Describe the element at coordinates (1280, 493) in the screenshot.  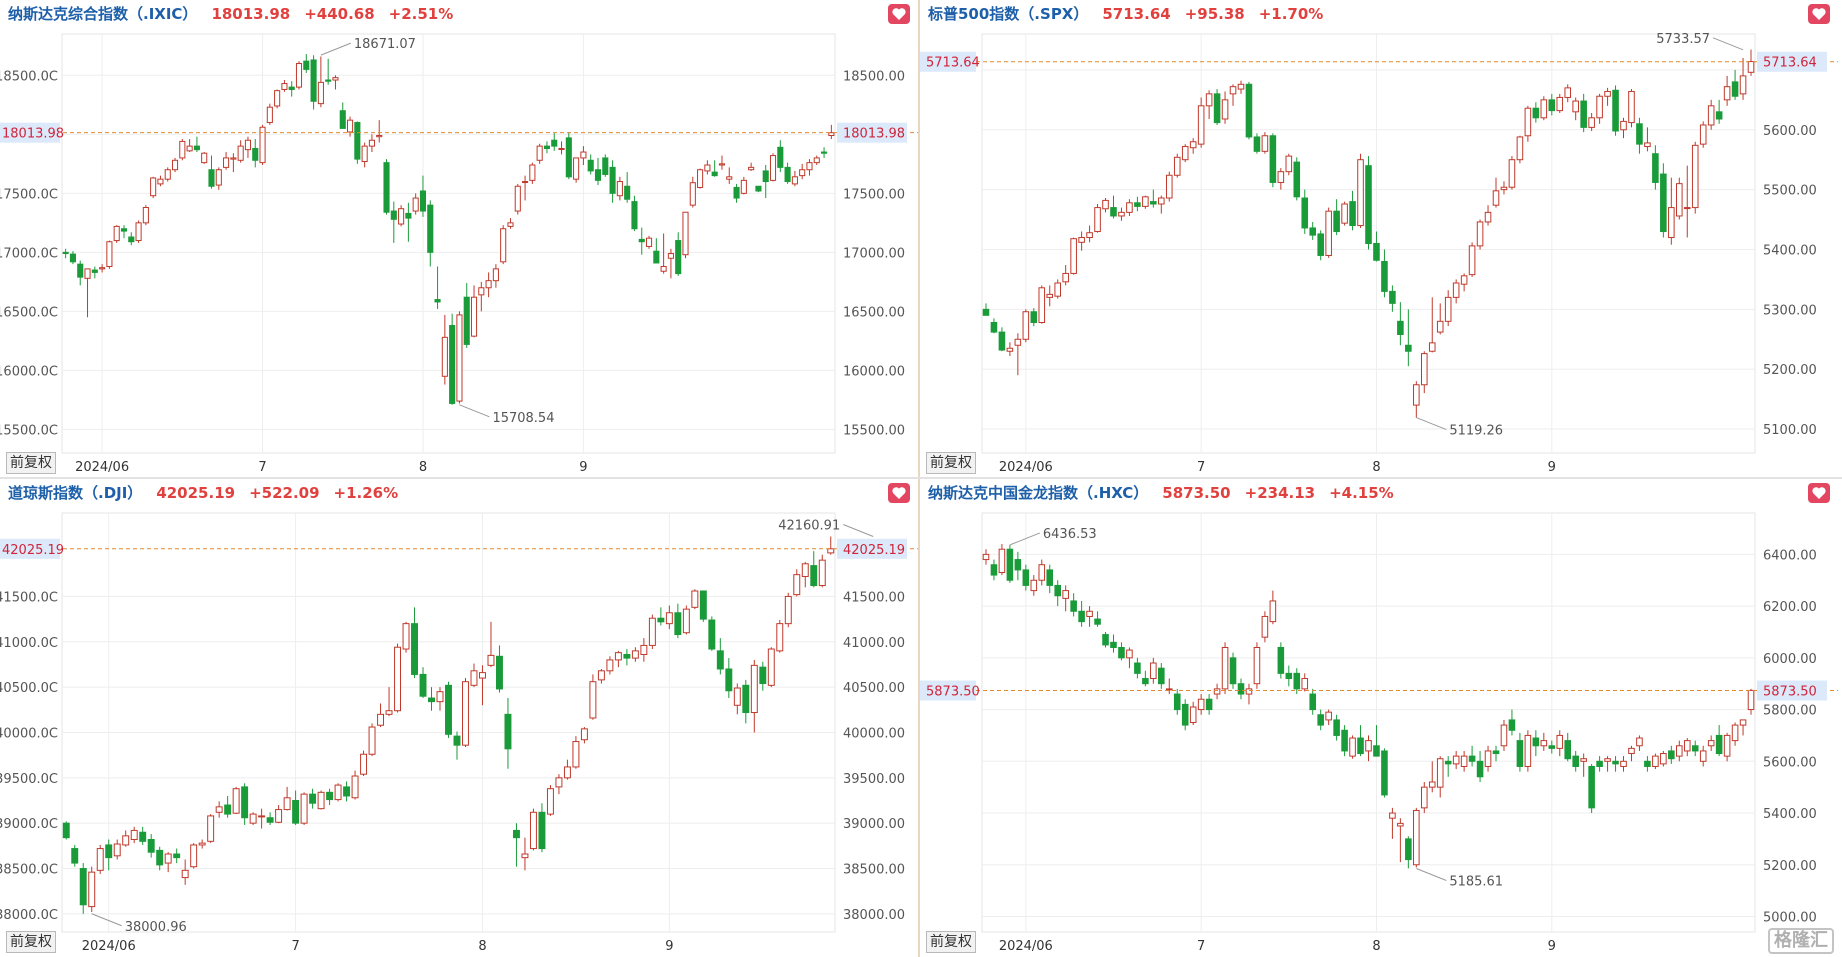
I see `index-change: +234.13` at that location.